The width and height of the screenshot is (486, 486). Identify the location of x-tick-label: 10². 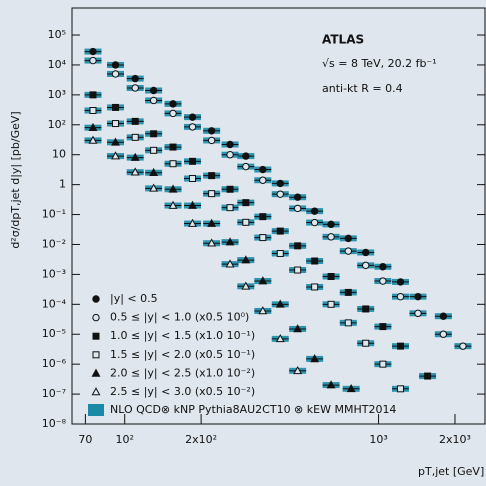
(124, 439).